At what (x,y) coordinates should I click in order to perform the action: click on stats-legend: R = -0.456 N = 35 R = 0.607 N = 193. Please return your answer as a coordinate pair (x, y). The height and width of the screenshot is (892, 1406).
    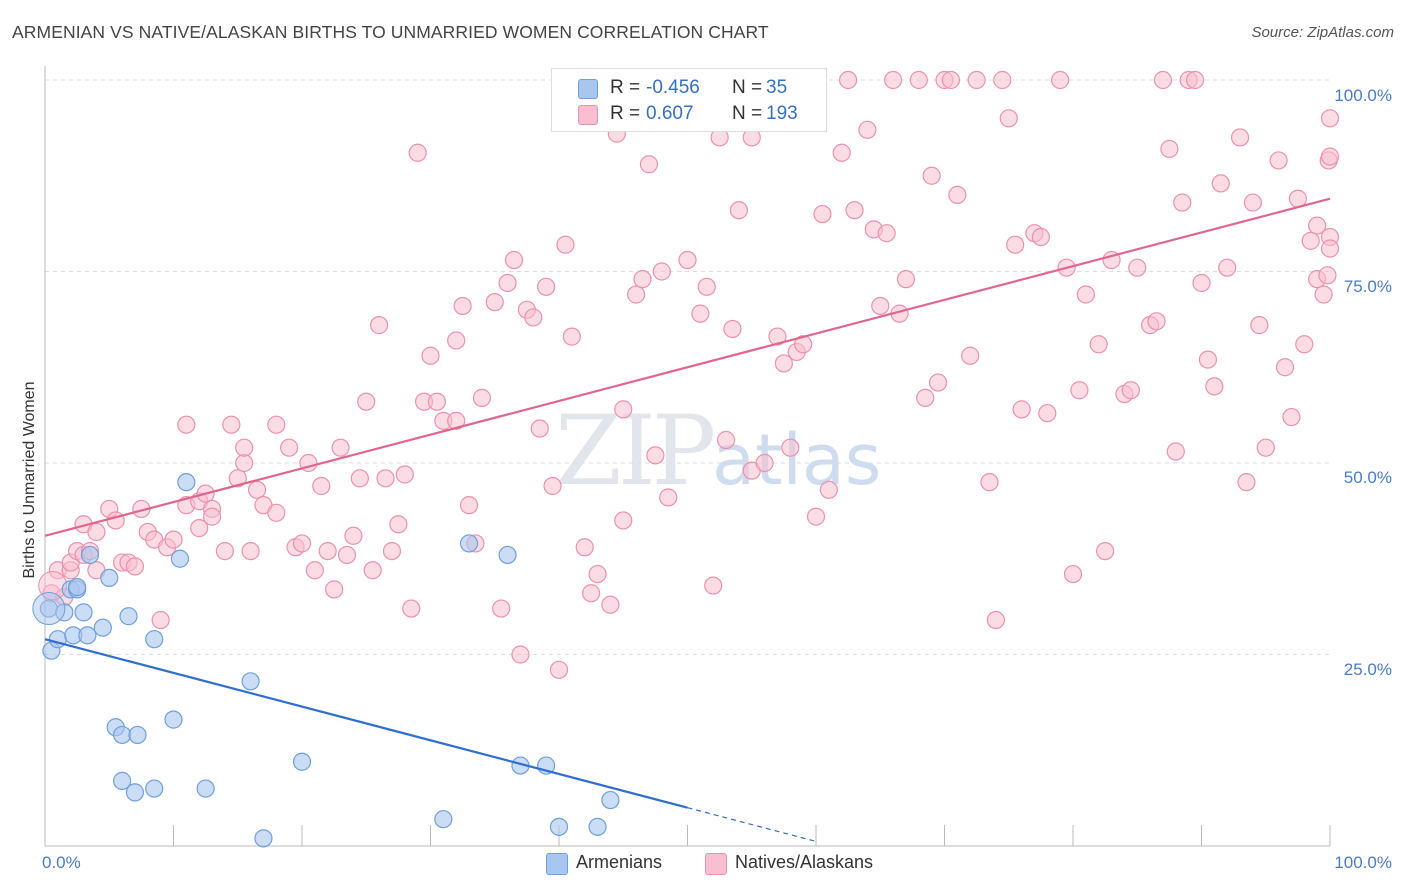
    Looking at the image, I should click on (689, 100).